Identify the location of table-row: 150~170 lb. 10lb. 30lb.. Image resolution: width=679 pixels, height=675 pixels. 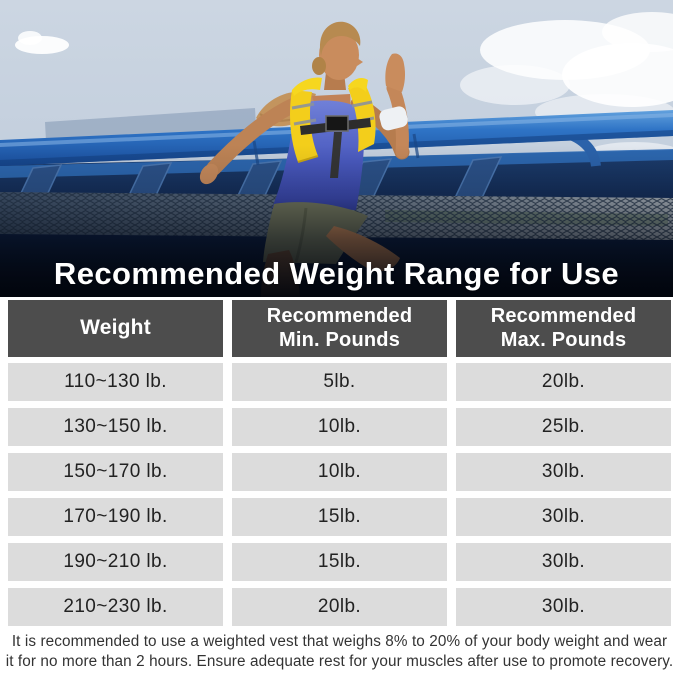
(339, 472).